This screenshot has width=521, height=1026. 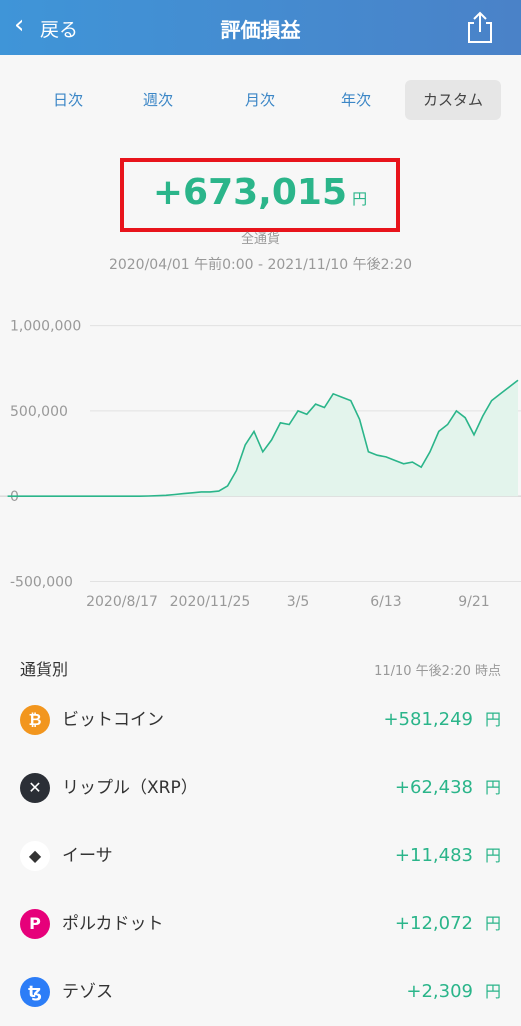 I want to click on x-tick-label: 6/13, so click(x=385, y=602).